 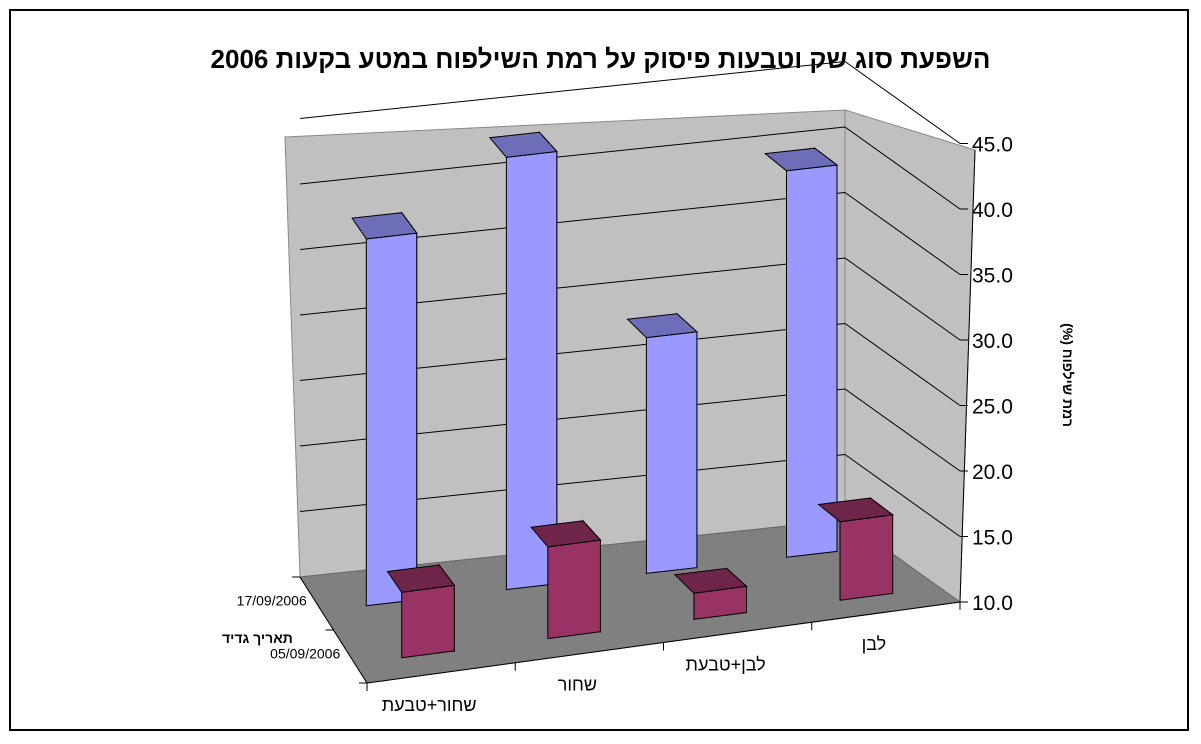 I want to click on series-front-bars, so click(x=640, y=577).